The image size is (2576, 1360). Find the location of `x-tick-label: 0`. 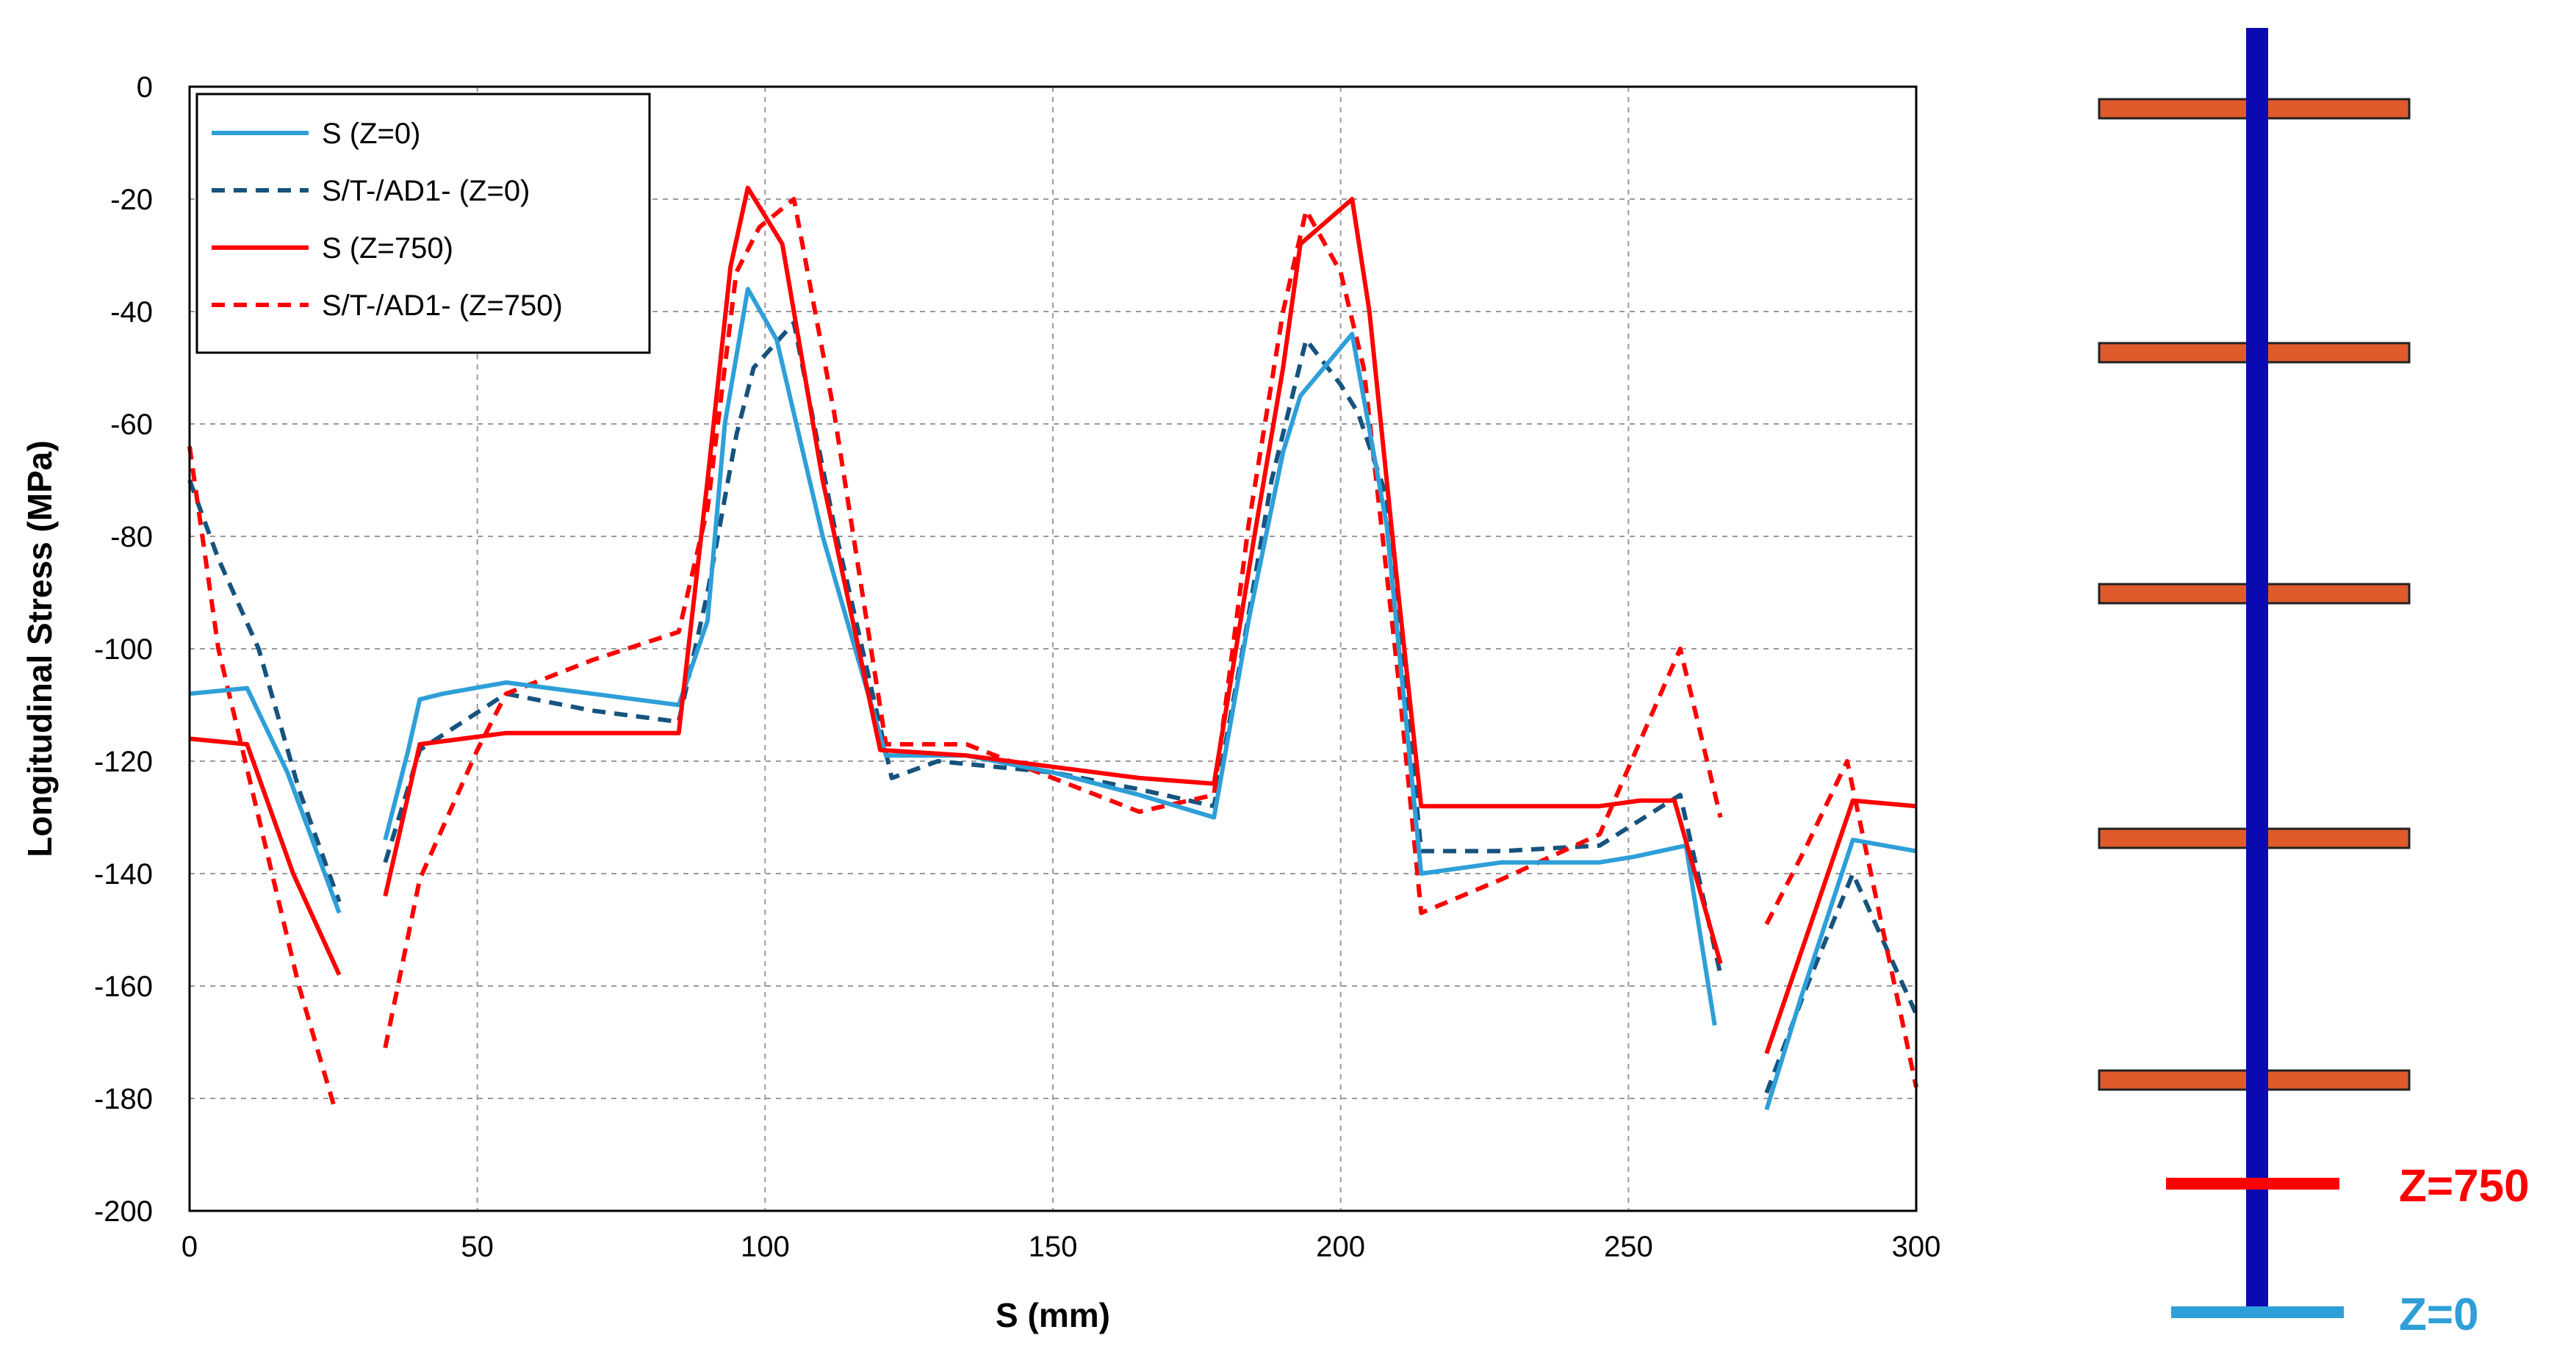

x-tick-label: 0 is located at coordinates (189, 1247).